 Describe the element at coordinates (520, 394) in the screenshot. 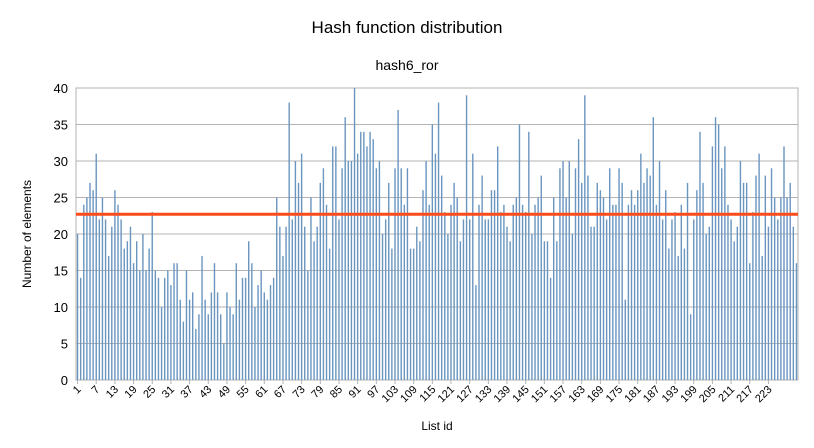

I see `x-tick-label: 145` at that location.